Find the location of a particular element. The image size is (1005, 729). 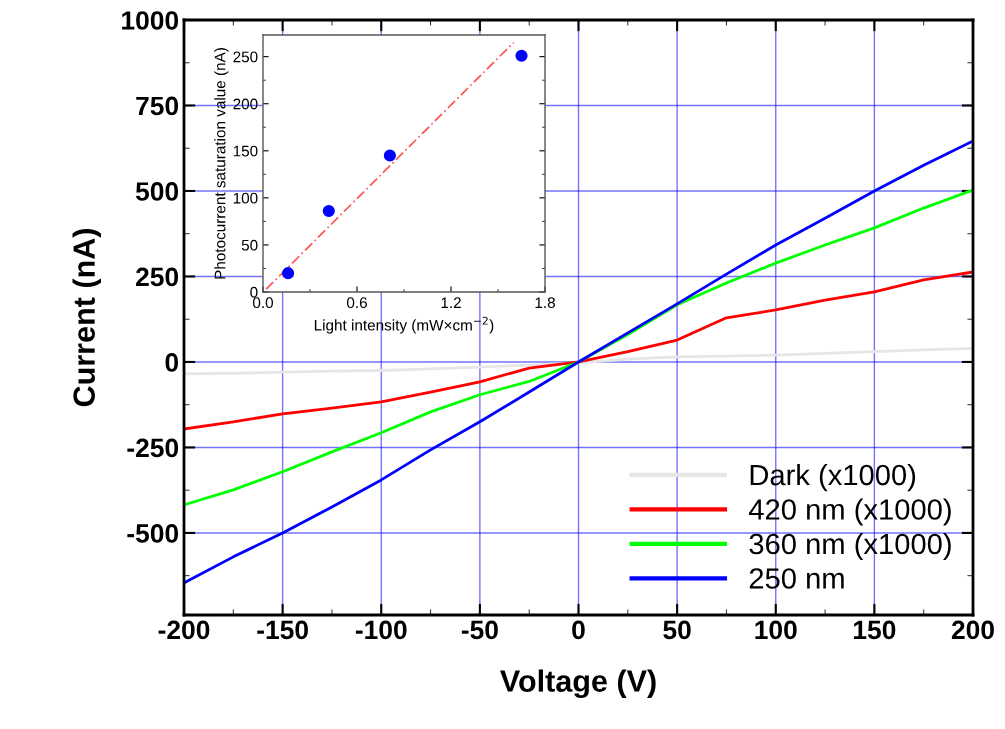

y-tick-label: 750 is located at coordinates (157, 106).